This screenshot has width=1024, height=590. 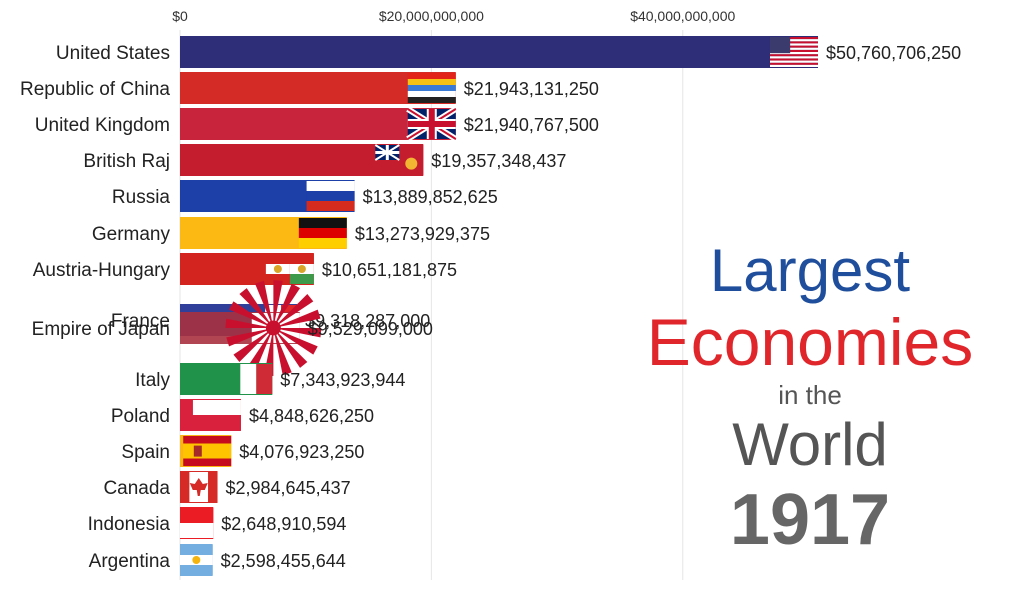 I want to click on category-label: Spain, so click(x=145, y=452).